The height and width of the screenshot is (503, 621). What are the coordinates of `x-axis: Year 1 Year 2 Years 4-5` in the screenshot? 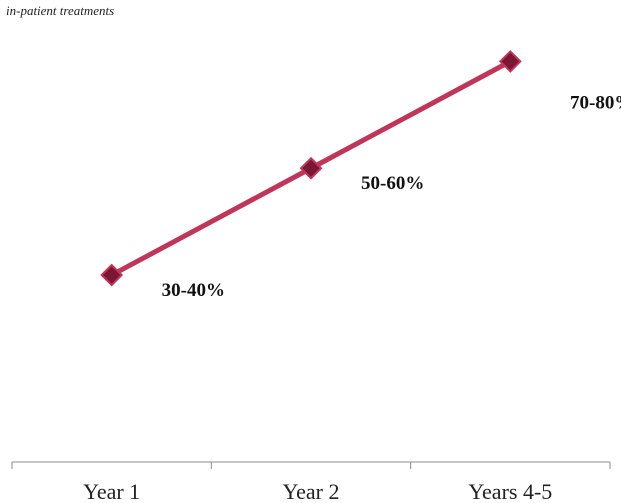 It's located at (311, 482).